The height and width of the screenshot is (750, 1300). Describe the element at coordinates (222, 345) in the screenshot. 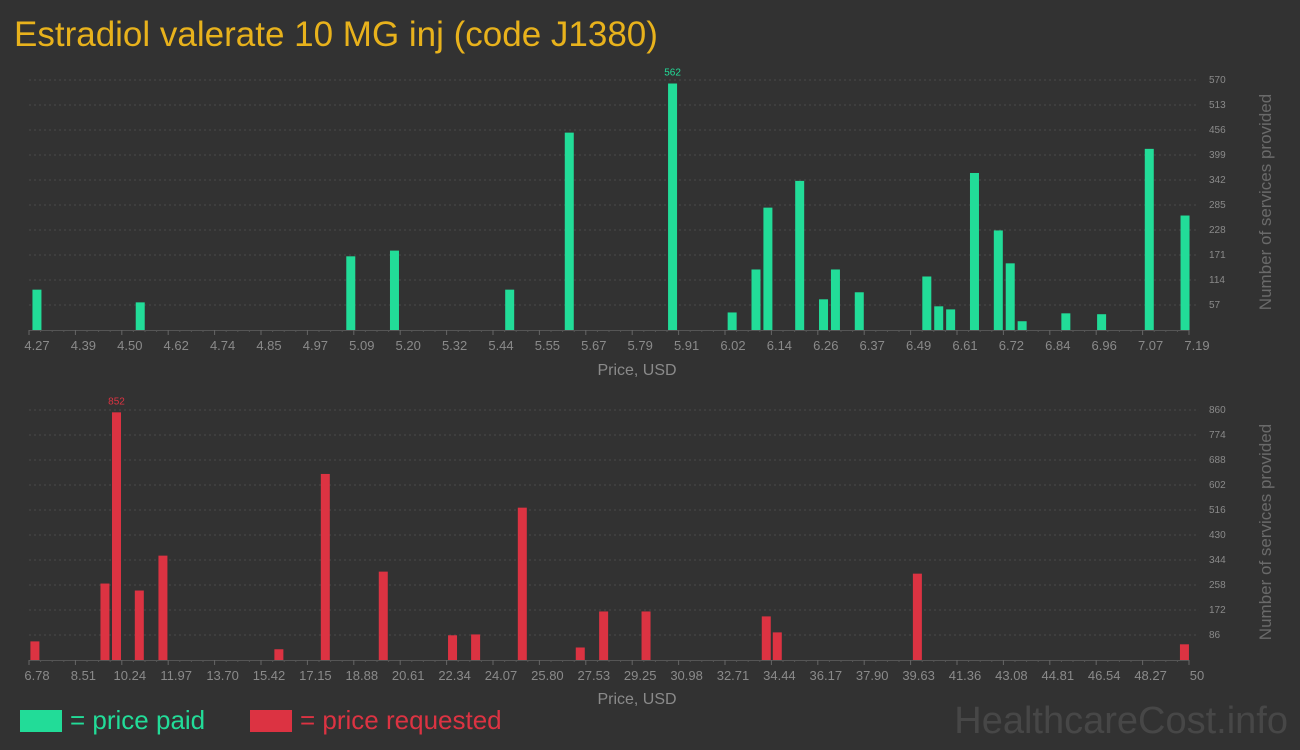

I see `x-tick-label: 4.74` at that location.